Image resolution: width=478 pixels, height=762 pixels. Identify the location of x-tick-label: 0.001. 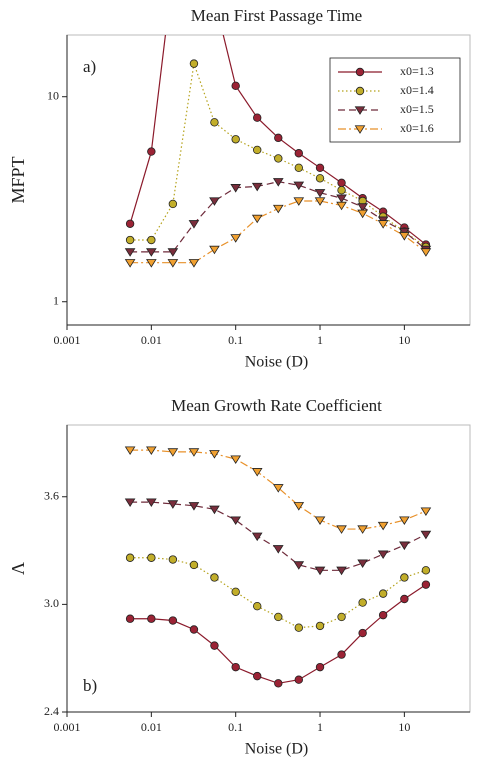
(67, 727).